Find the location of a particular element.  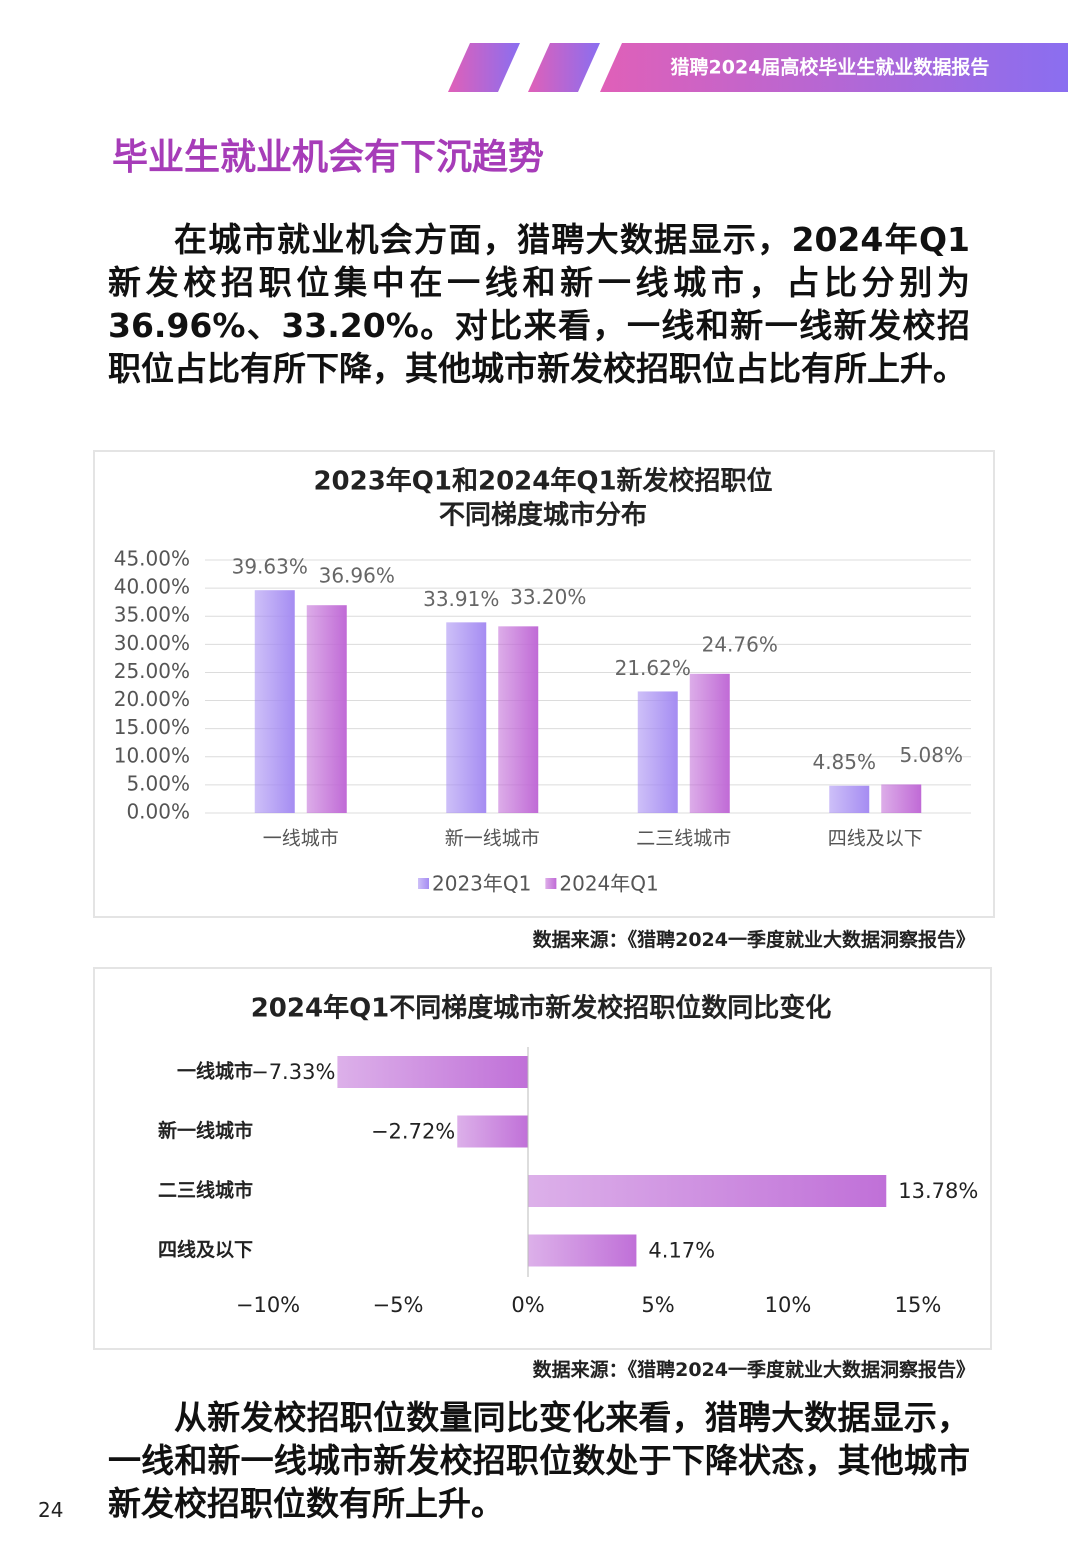

y-tick-label: 10.00% is located at coordinates (152, 755).